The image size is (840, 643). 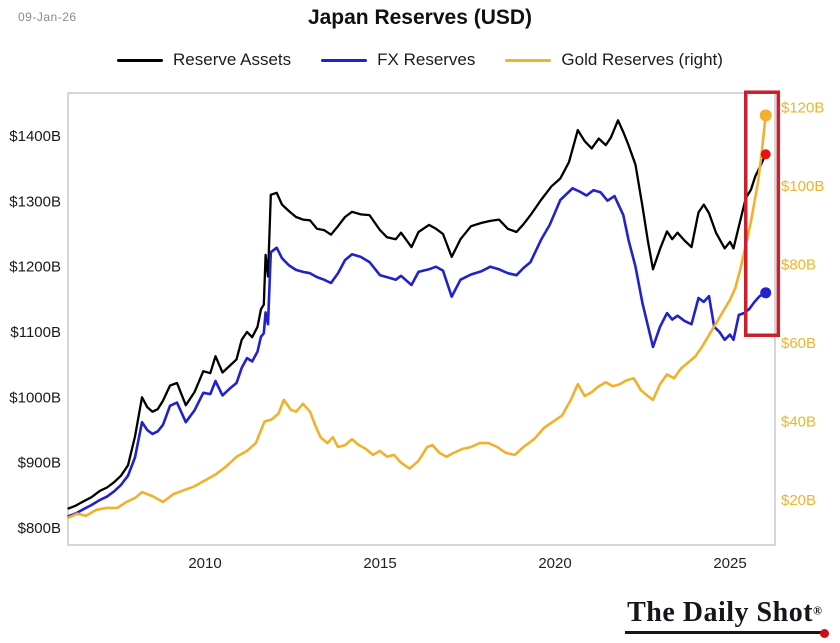 What do you see at coordinates (344, 60) in the screenshot?
I see `fx-reserves-line-swatch` at bounding box center [344, 60].